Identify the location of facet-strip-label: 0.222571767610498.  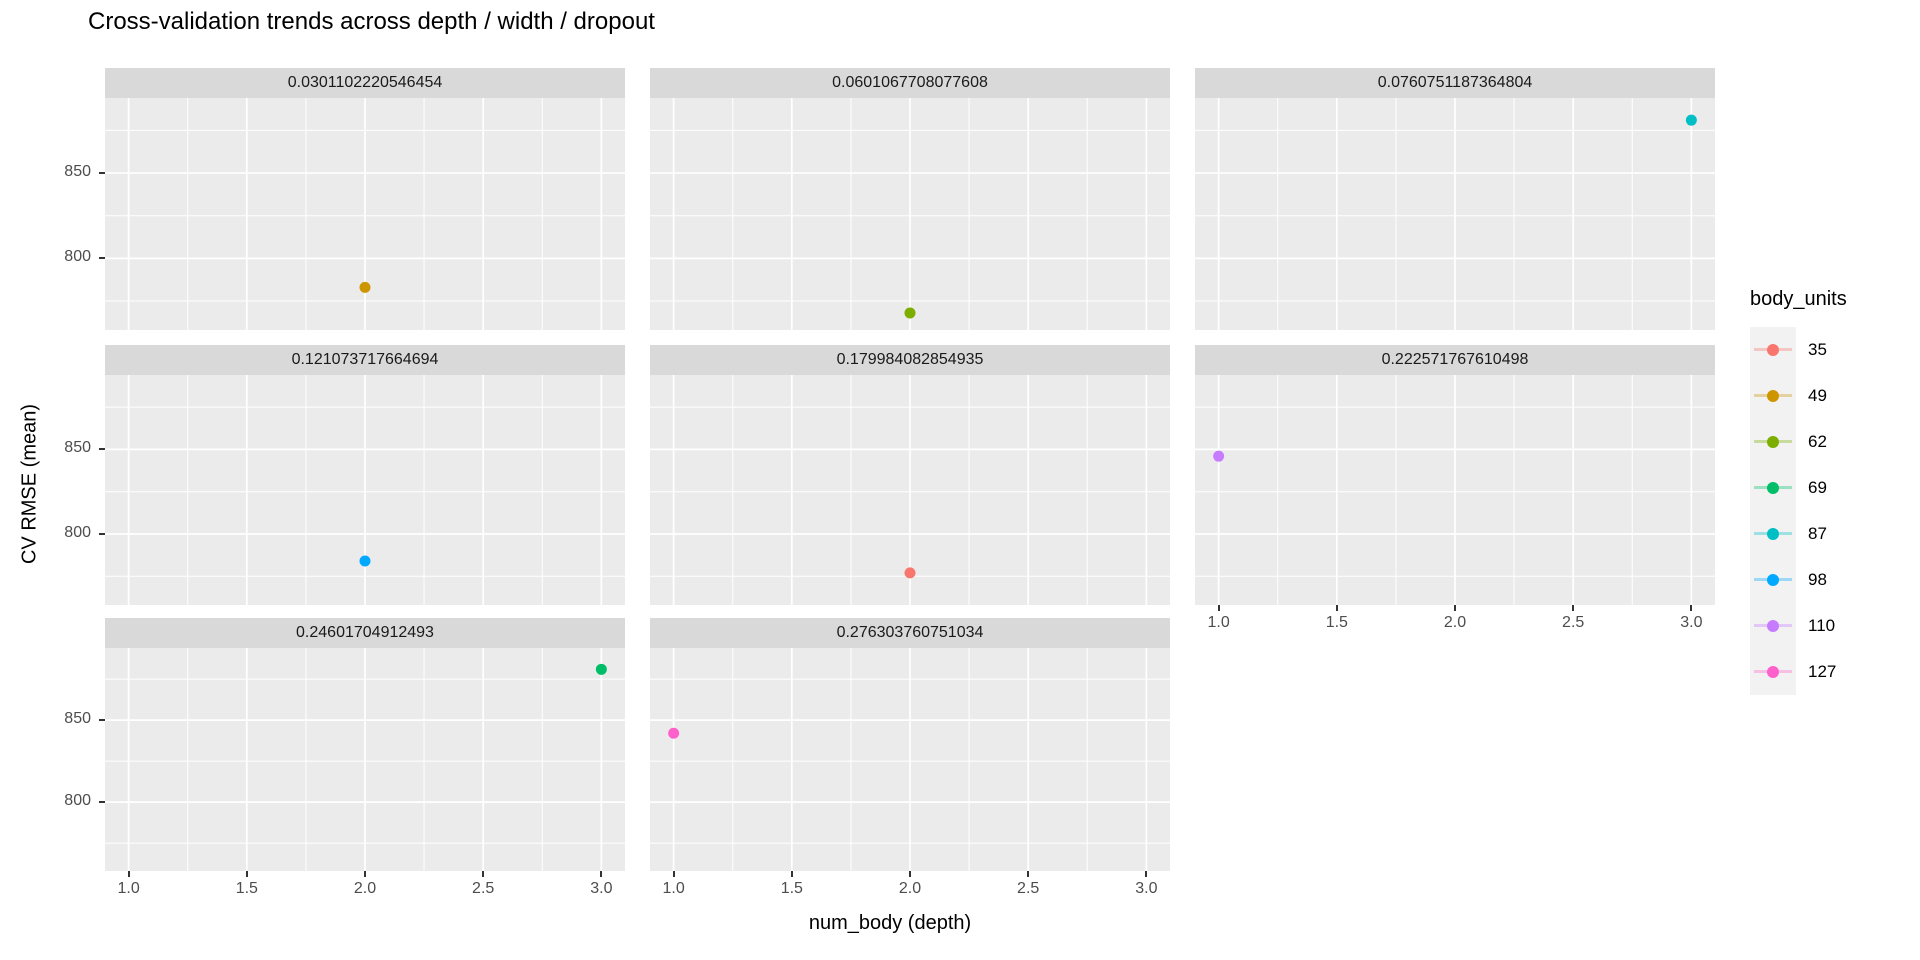
(1455, 359).